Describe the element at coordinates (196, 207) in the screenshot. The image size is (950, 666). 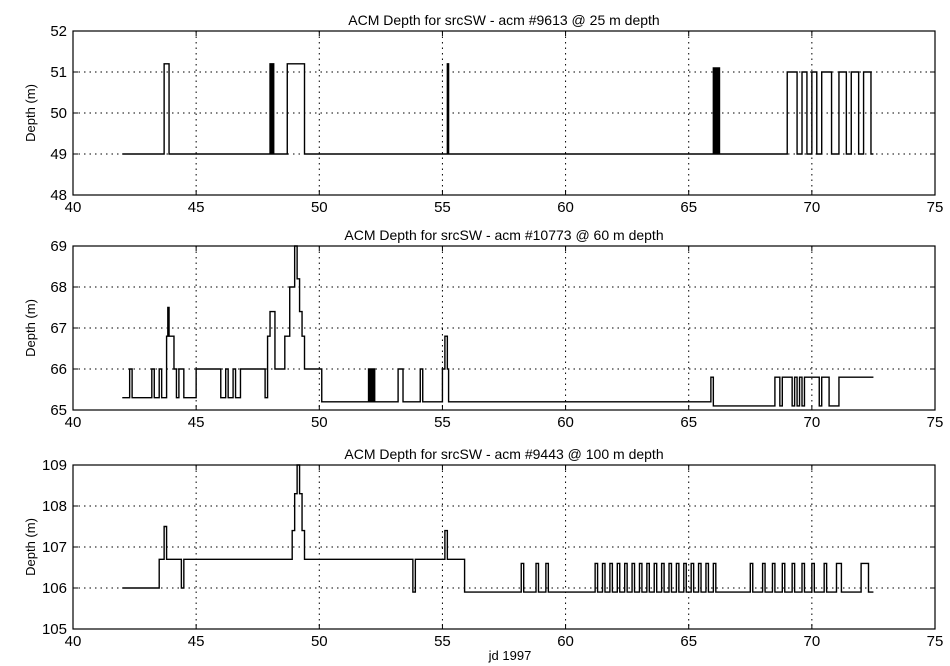
I see `chart-1-x-tick-label-1: 45` at that location.